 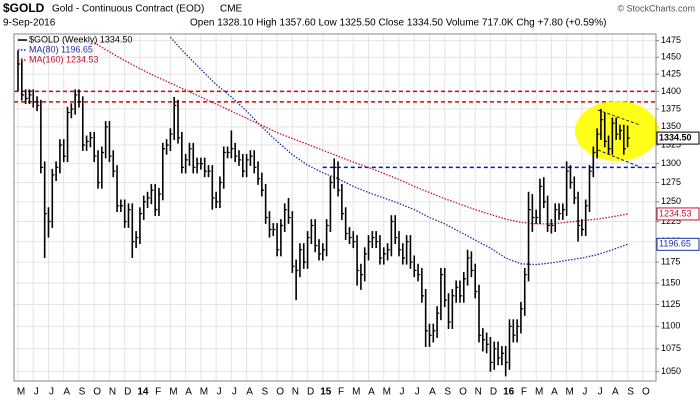 I want to click on highlight-ellipse, so click(x=617, y=131).